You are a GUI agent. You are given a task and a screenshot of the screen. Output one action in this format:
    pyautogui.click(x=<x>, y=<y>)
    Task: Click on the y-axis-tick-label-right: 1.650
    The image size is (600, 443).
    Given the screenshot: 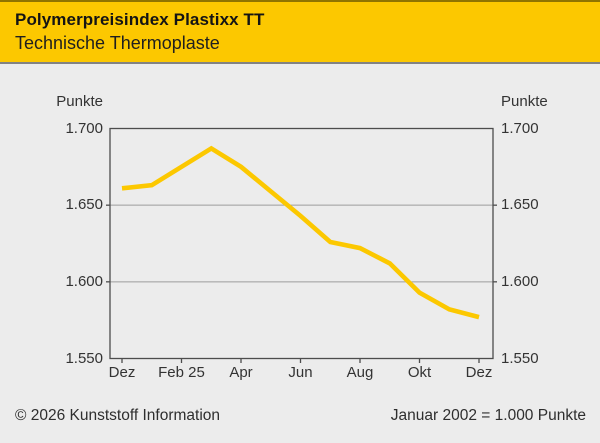 What is the action you would take?
    pyautogui.click(x=520, y=205)
    